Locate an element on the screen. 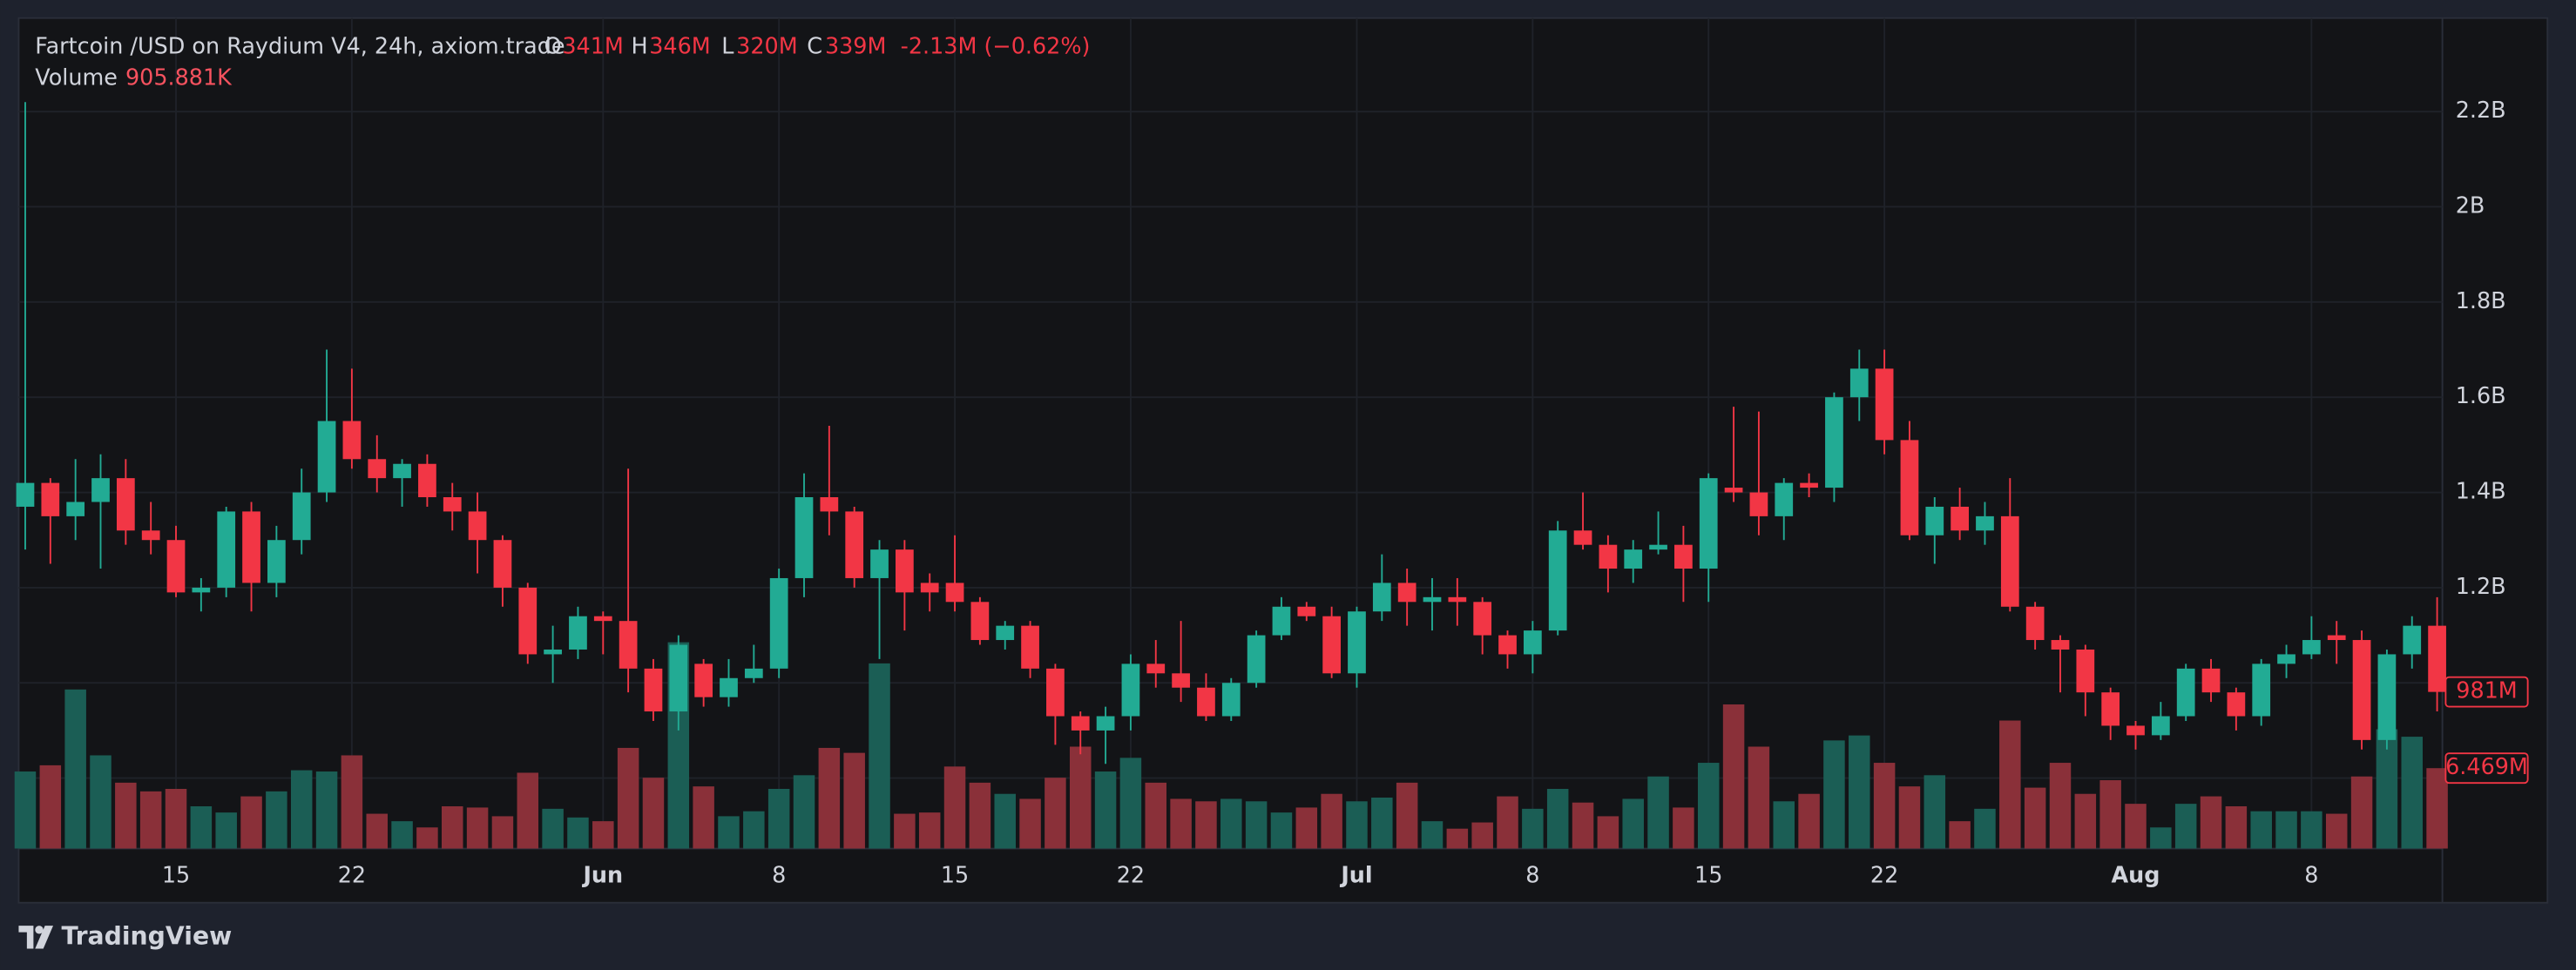 This screenshot has height=970, width=2576. y-tick-label: 2B is located at coordinates (2470, 205).